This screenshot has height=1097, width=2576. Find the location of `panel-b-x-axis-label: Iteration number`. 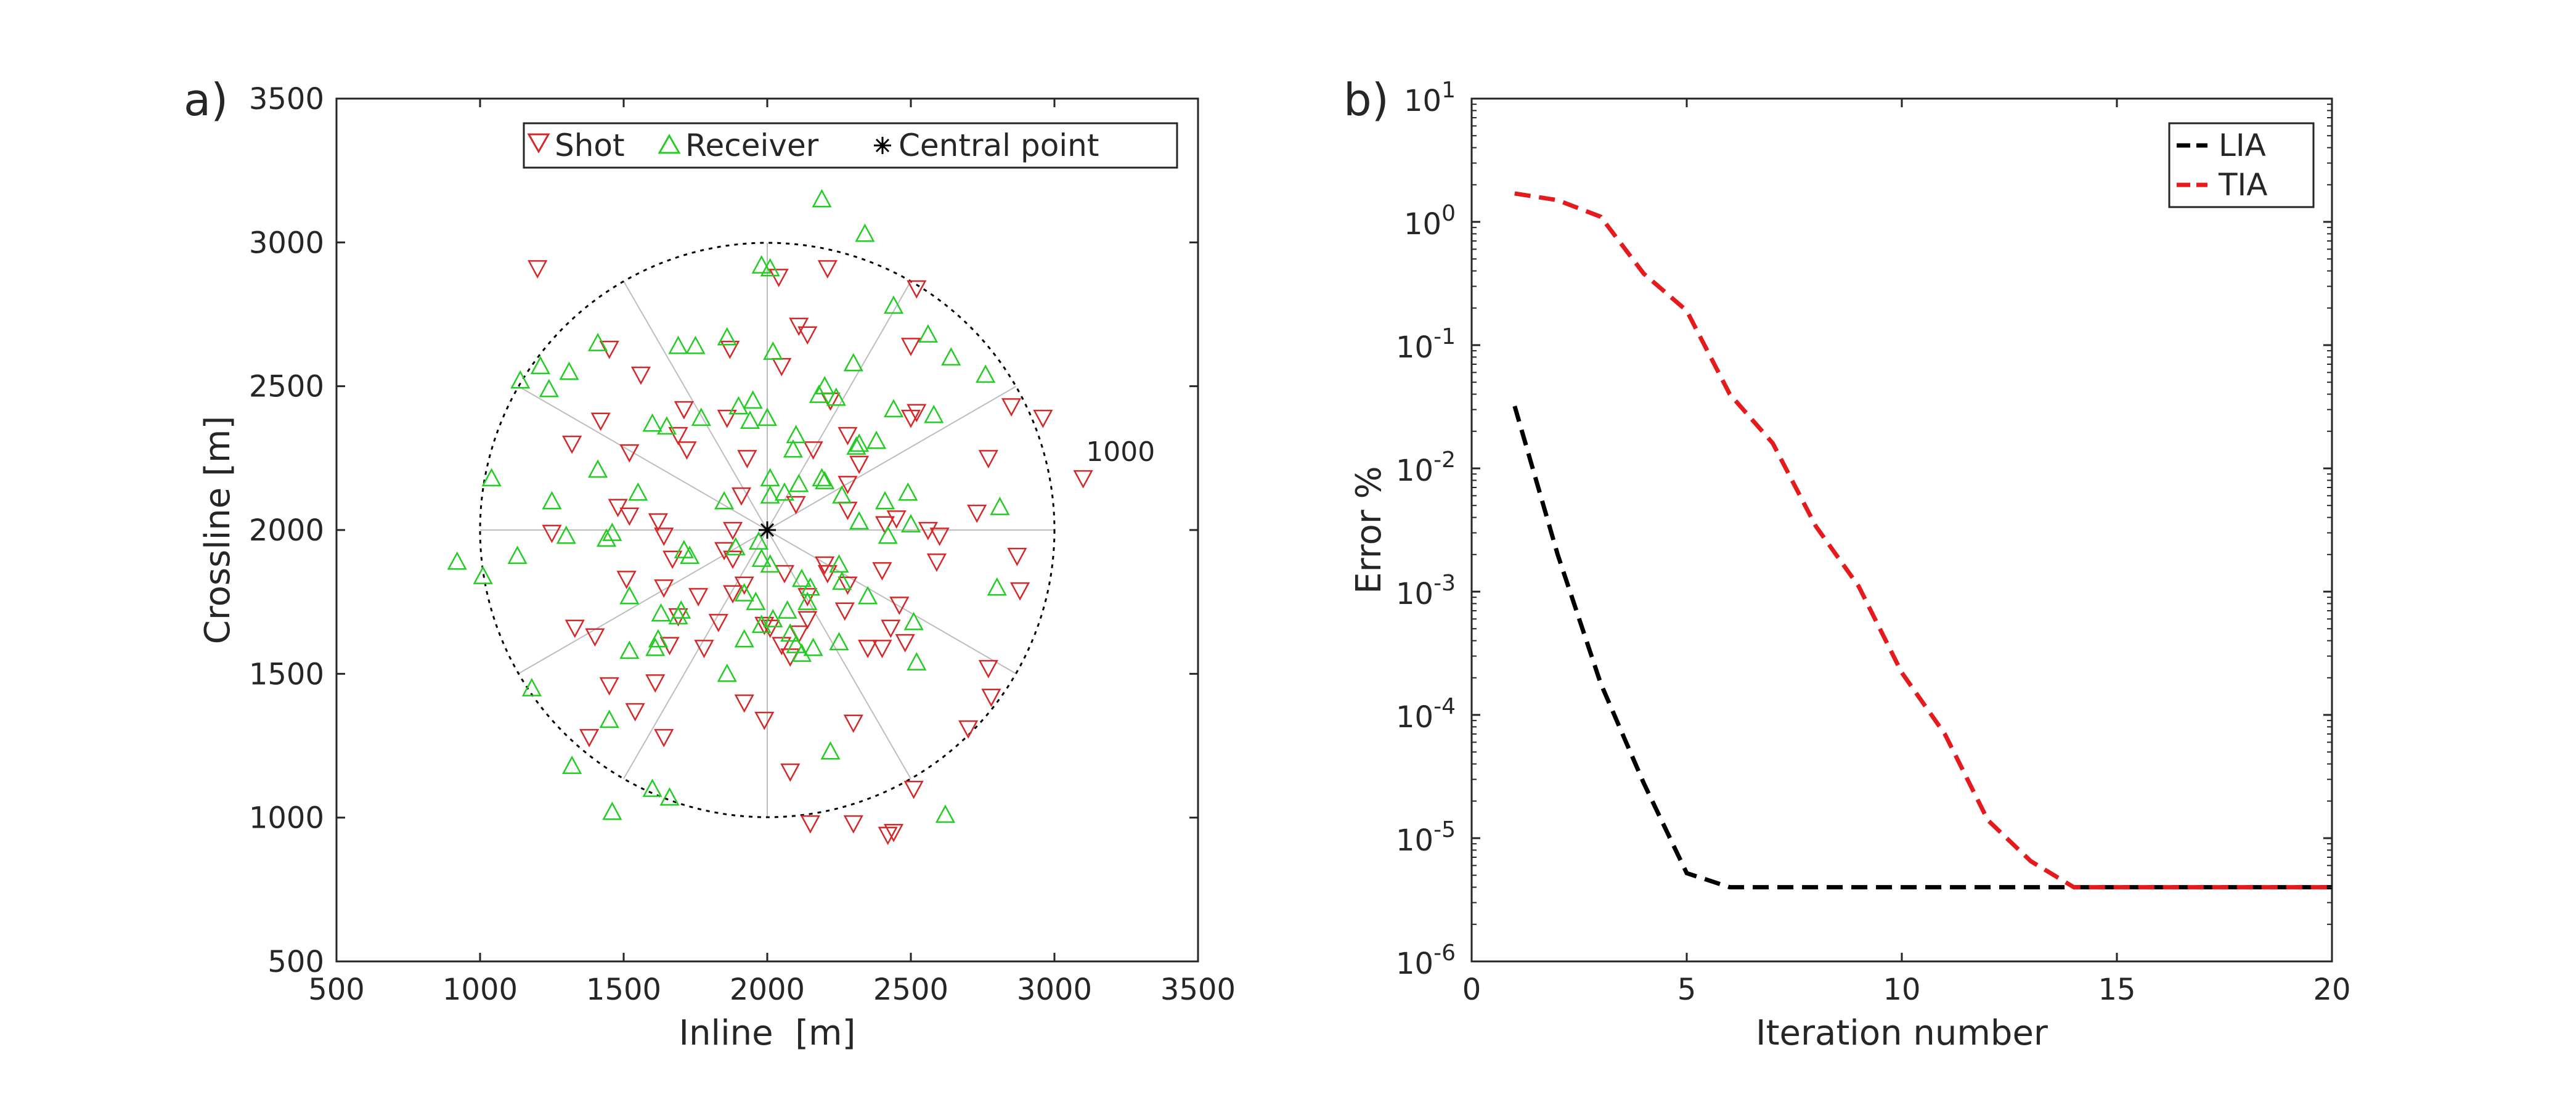

panel-b-x-axis-label: Iteration number is located at coordinates (1902, 1033).